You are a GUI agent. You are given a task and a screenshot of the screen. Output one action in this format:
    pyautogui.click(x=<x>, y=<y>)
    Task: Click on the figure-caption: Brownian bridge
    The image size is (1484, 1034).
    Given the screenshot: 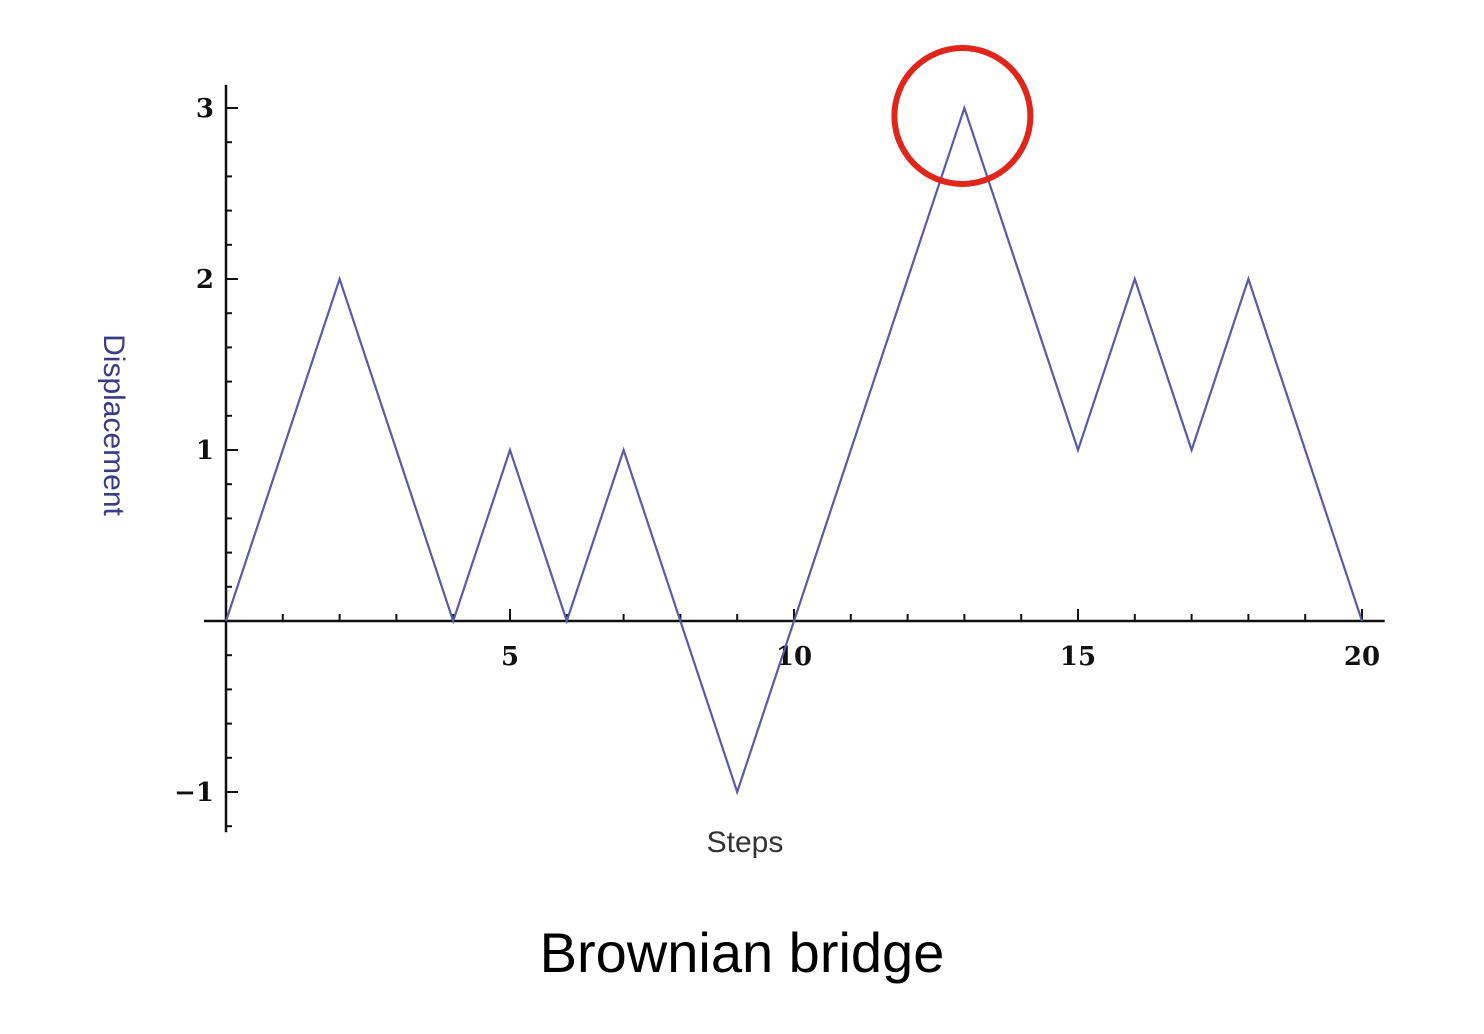 What is the action you would take?
    pyautogui.click(x=742, y=952)
    